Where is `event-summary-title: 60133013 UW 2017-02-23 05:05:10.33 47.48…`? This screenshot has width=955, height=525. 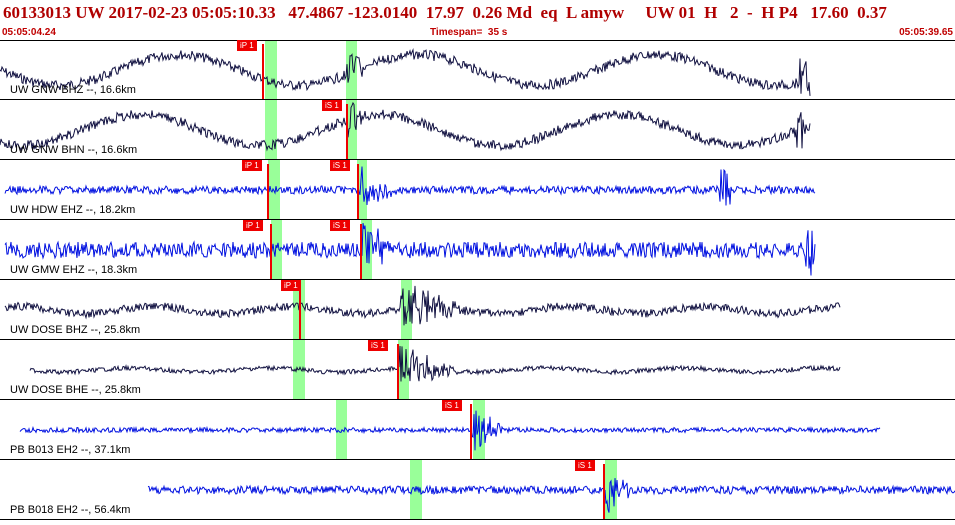
event-summary-title: 60133013 UW 2017-02-23 05:05:10.33 47.48… is located at coordinates (445, 12).